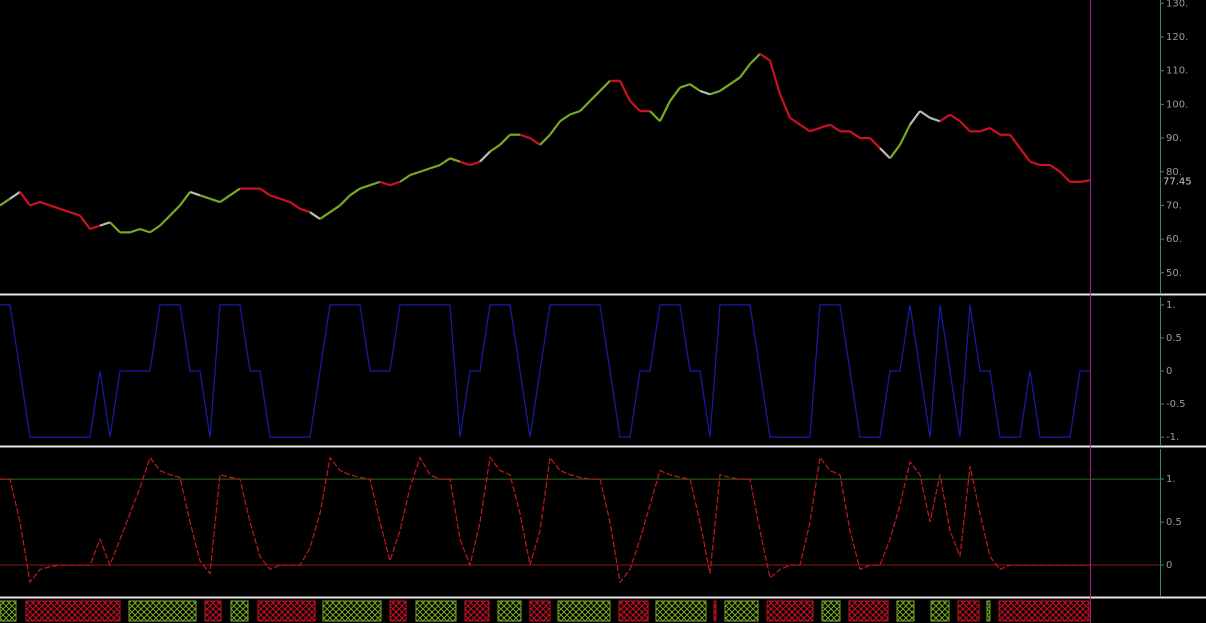 Image resolution: width=1206 pixels, height=623 pixels. What do you see at coordinates (1174, 138) in the screenshot?
I see `y-tick-label: 90.` at bounding box center [1174, 138].